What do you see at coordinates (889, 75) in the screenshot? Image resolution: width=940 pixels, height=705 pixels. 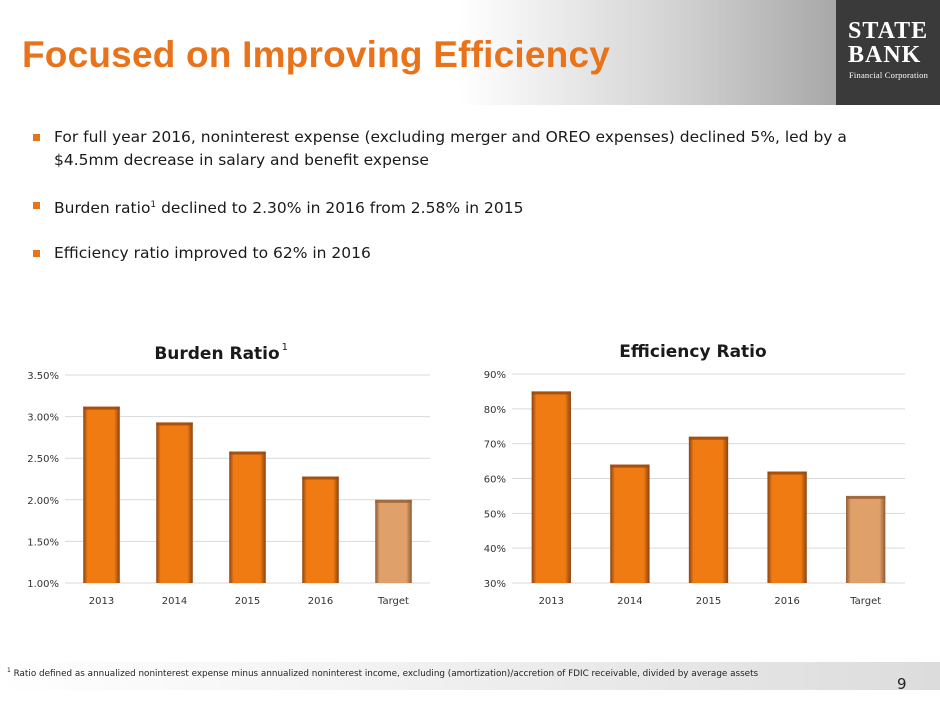 I see `logo-line-financial: Financial Corporation` at bounding box center [889, 75].